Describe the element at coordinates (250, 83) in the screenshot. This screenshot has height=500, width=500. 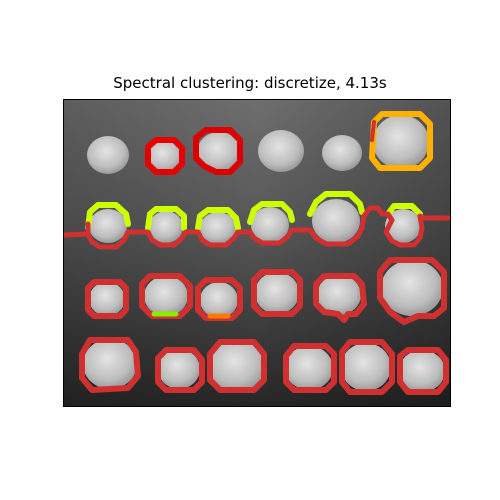
I see `figure-title: Spectral clustering: discretize, 4.13s` at that location.